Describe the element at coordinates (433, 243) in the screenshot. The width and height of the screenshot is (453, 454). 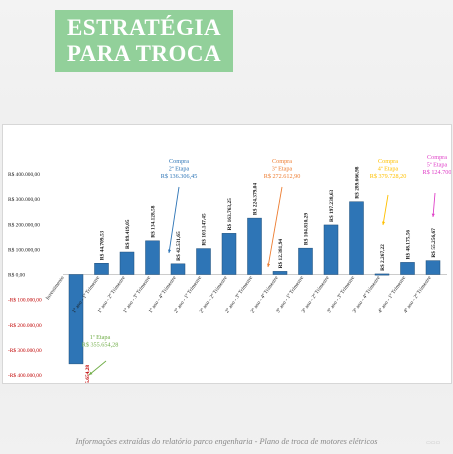
I see `value-label: R$ 55.256,67` at that location.